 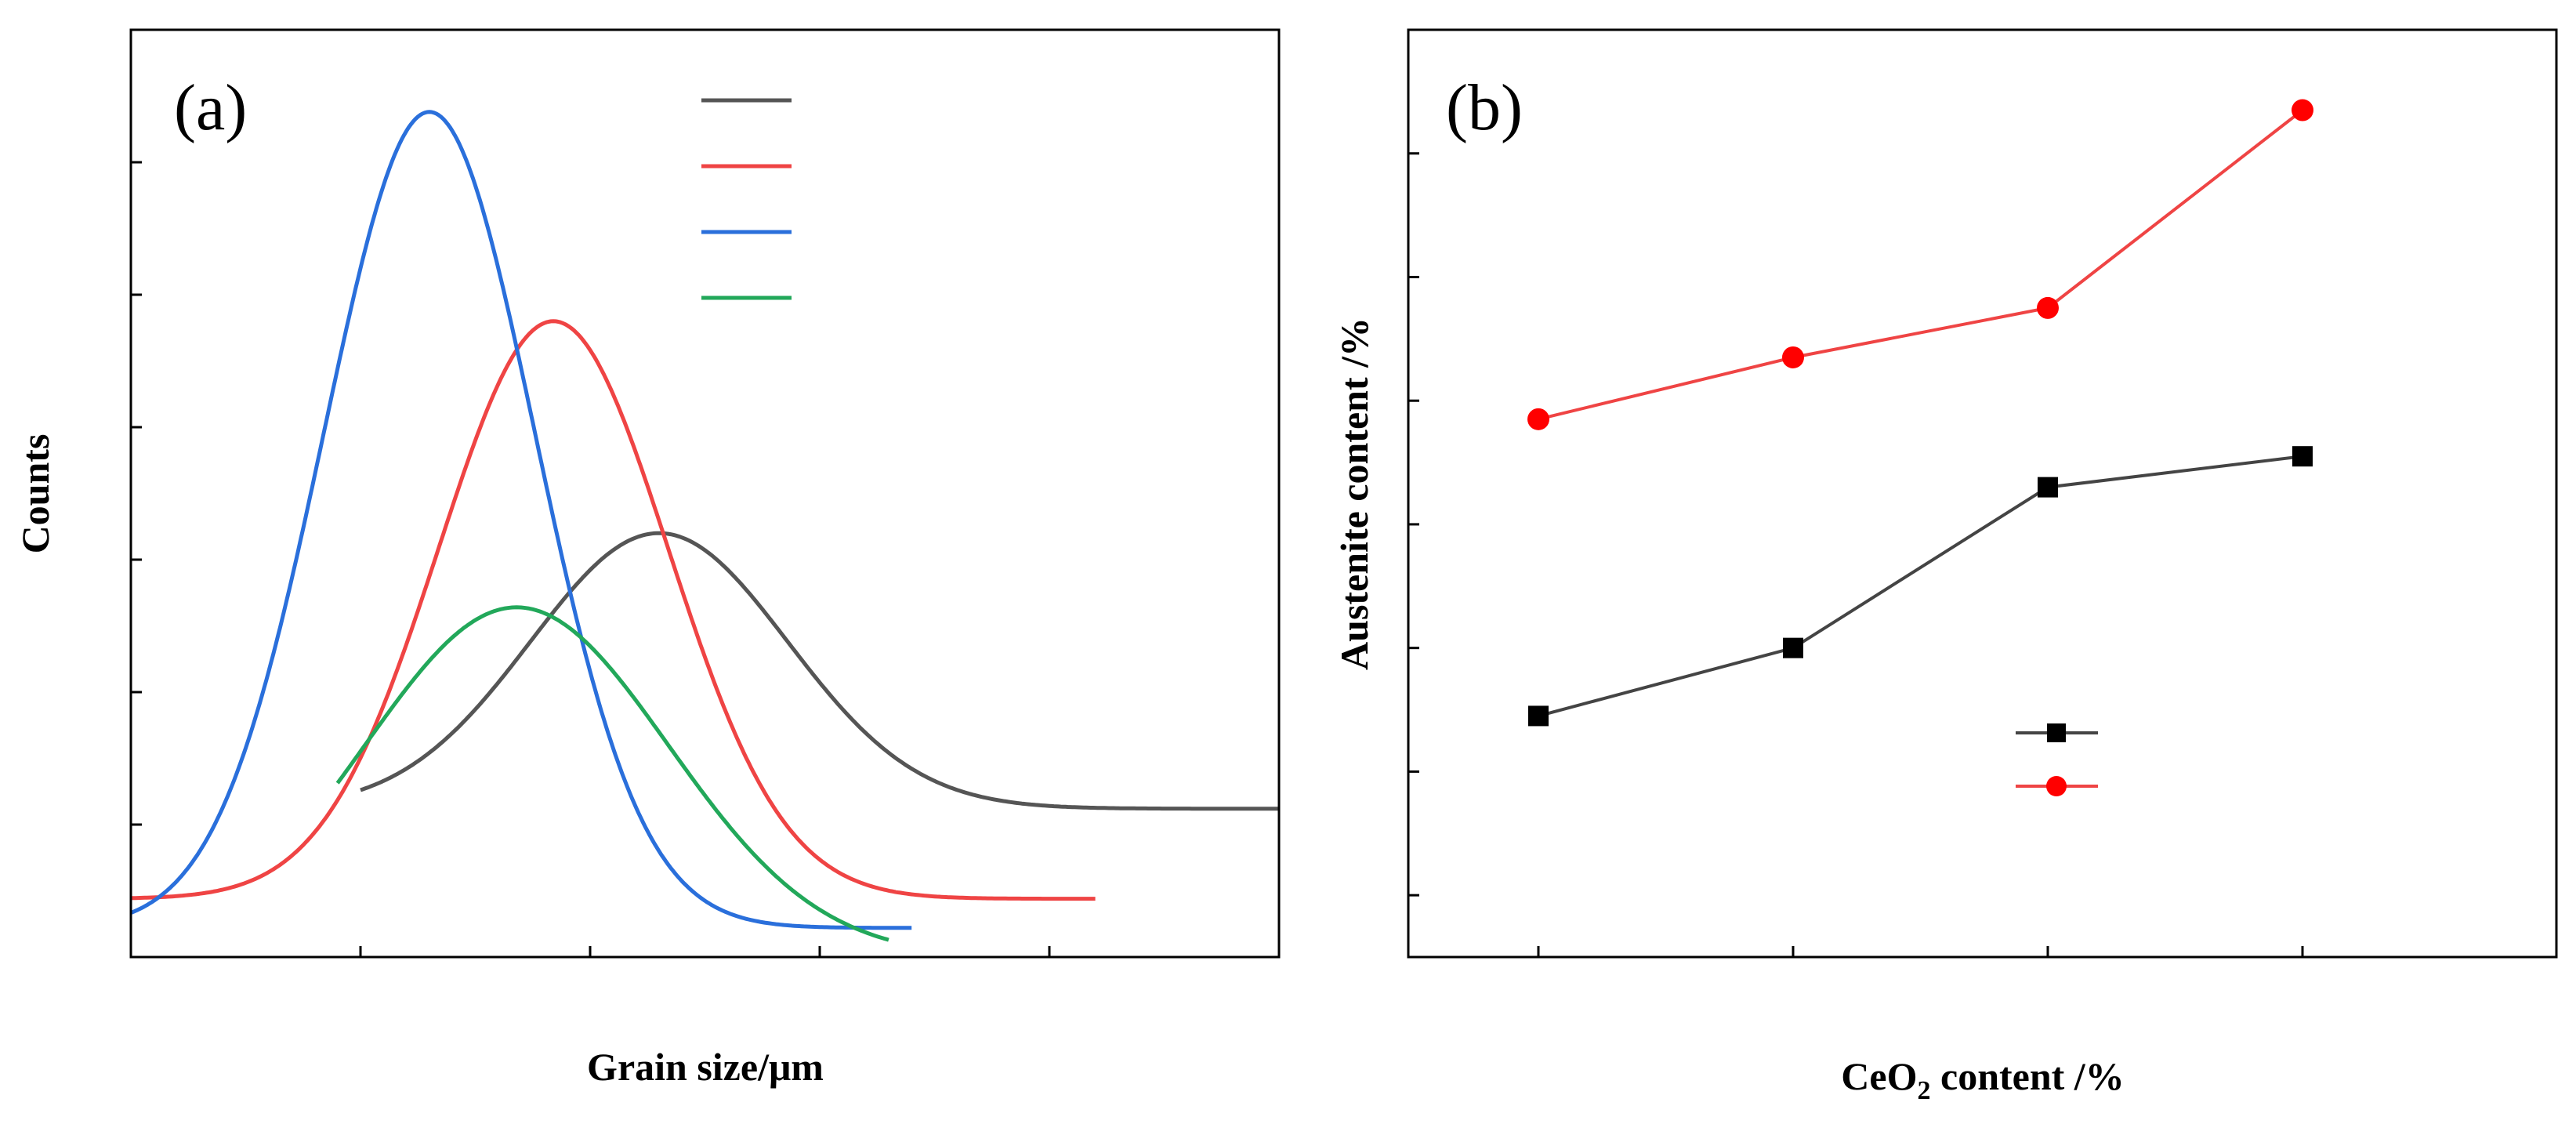 I want to click on panel-a-legend, so click(x=746, y=199).